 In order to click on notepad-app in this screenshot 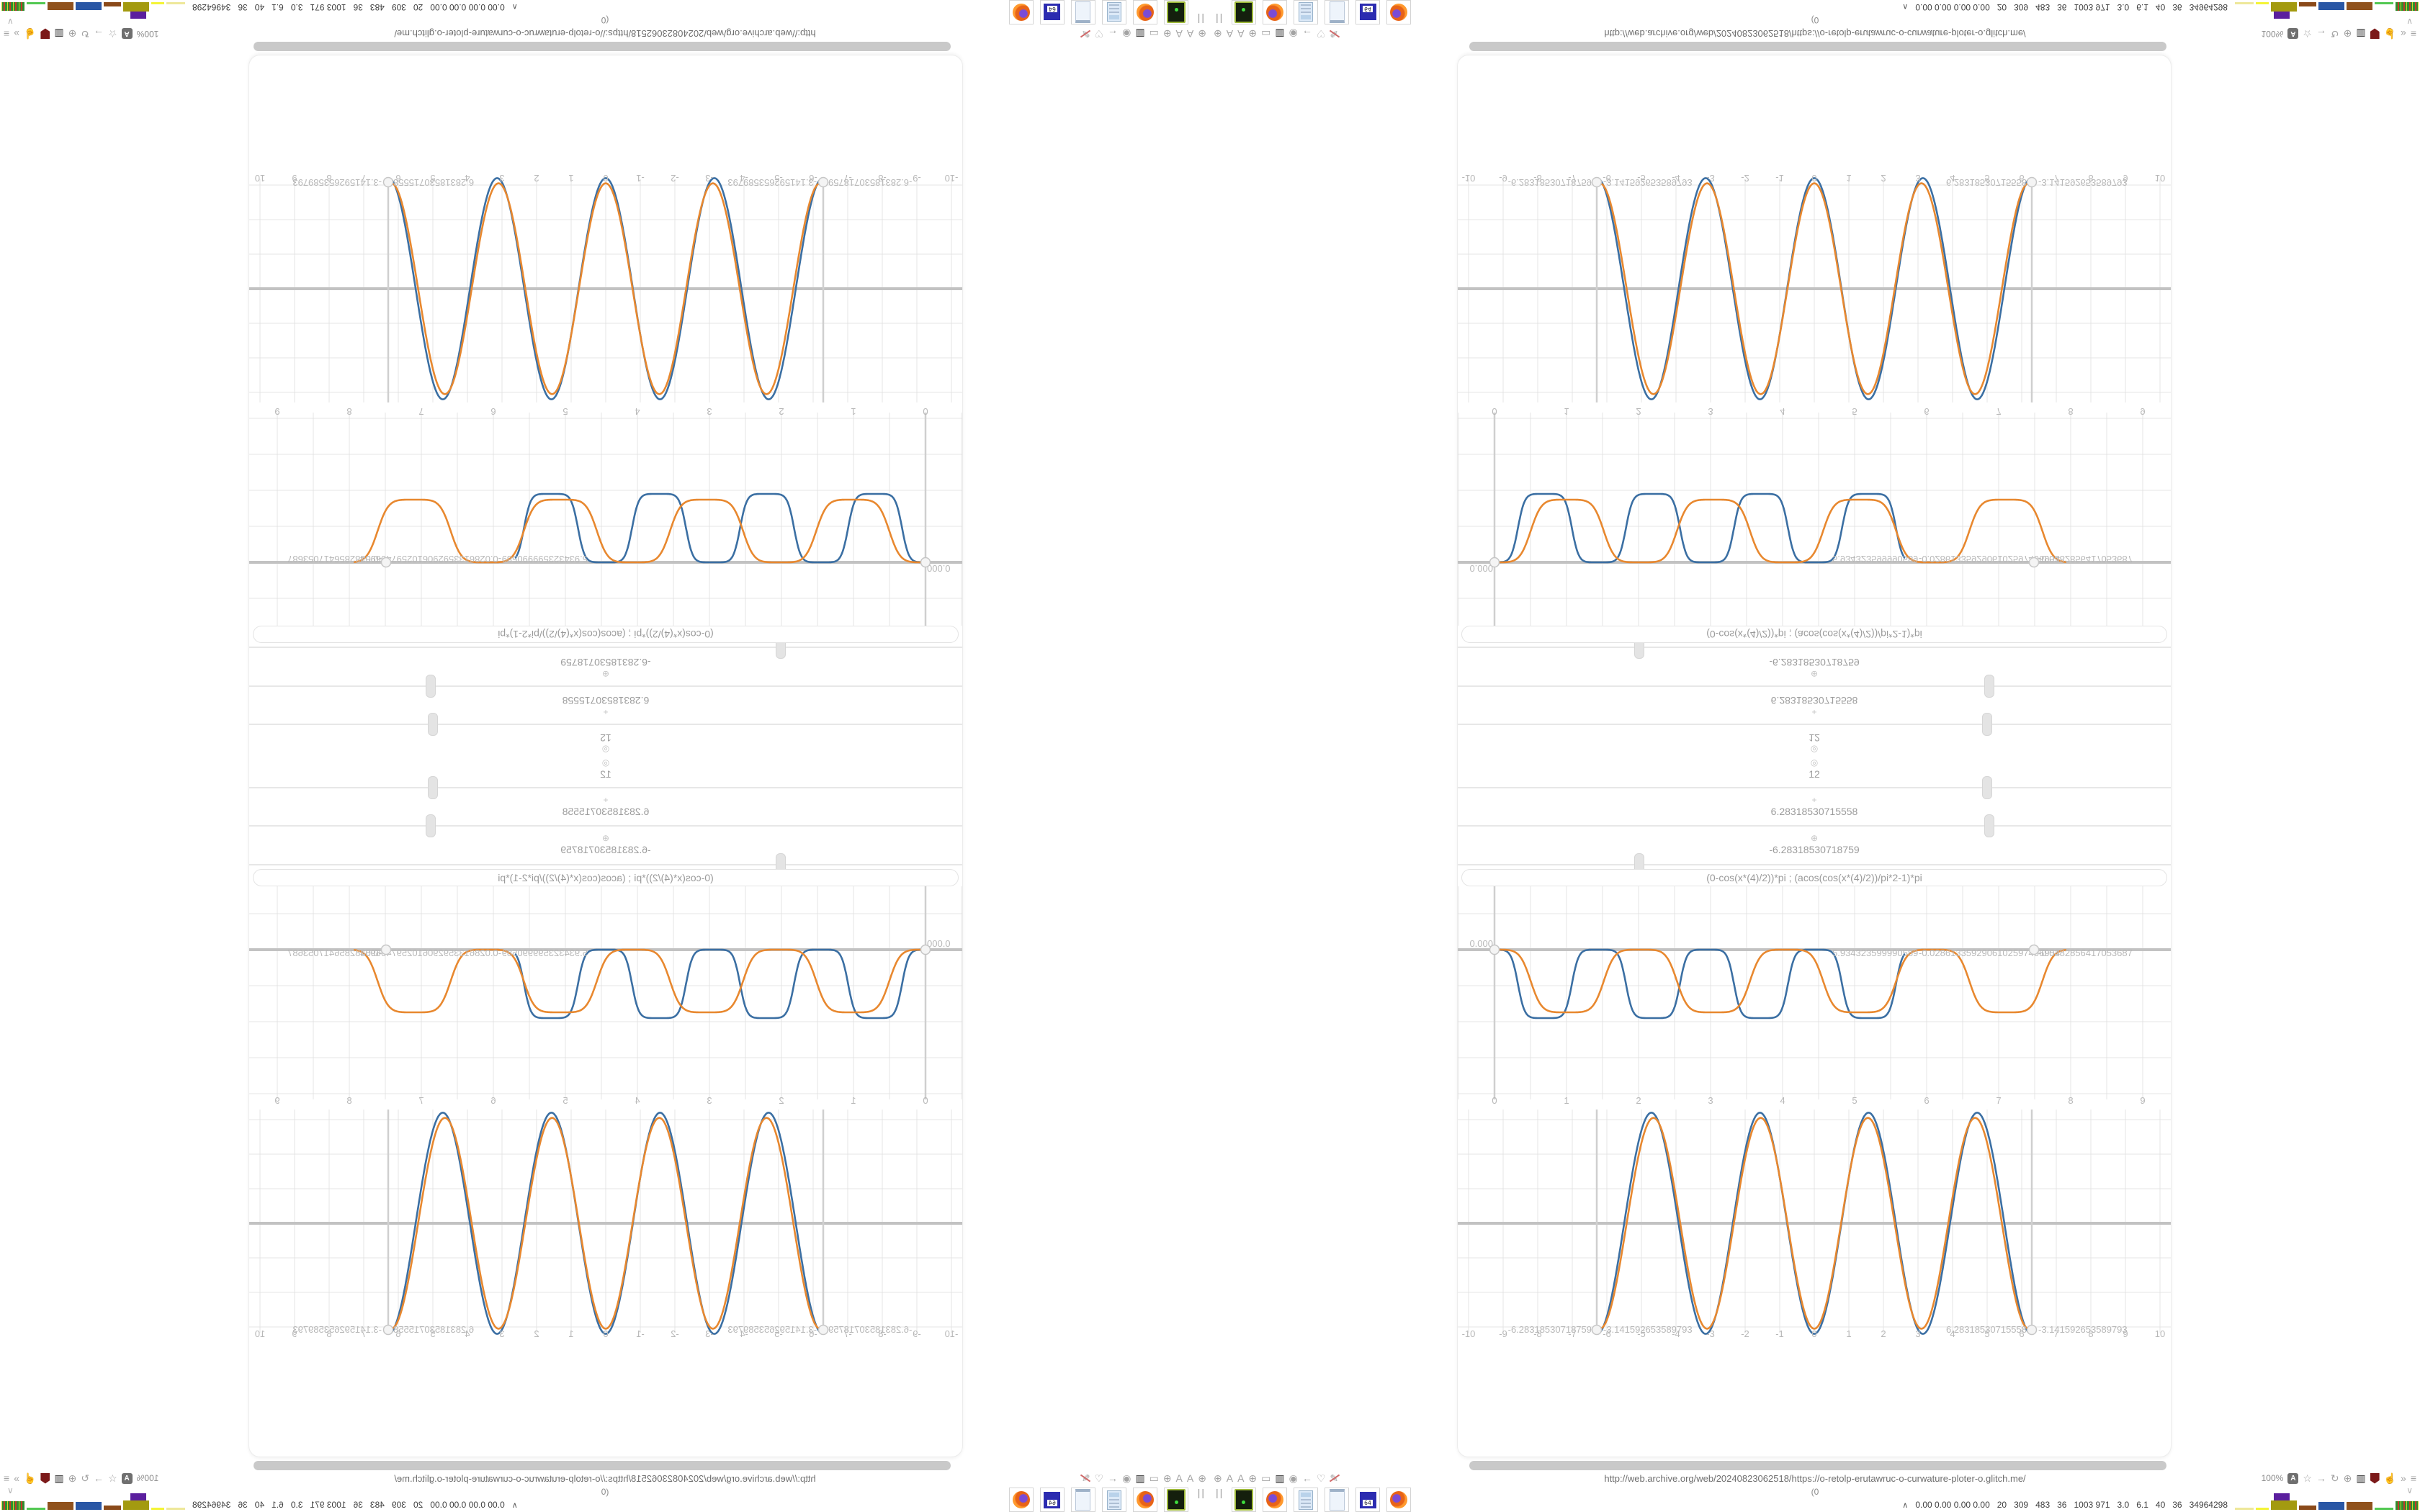, I will do `click(1337, 1500)`.